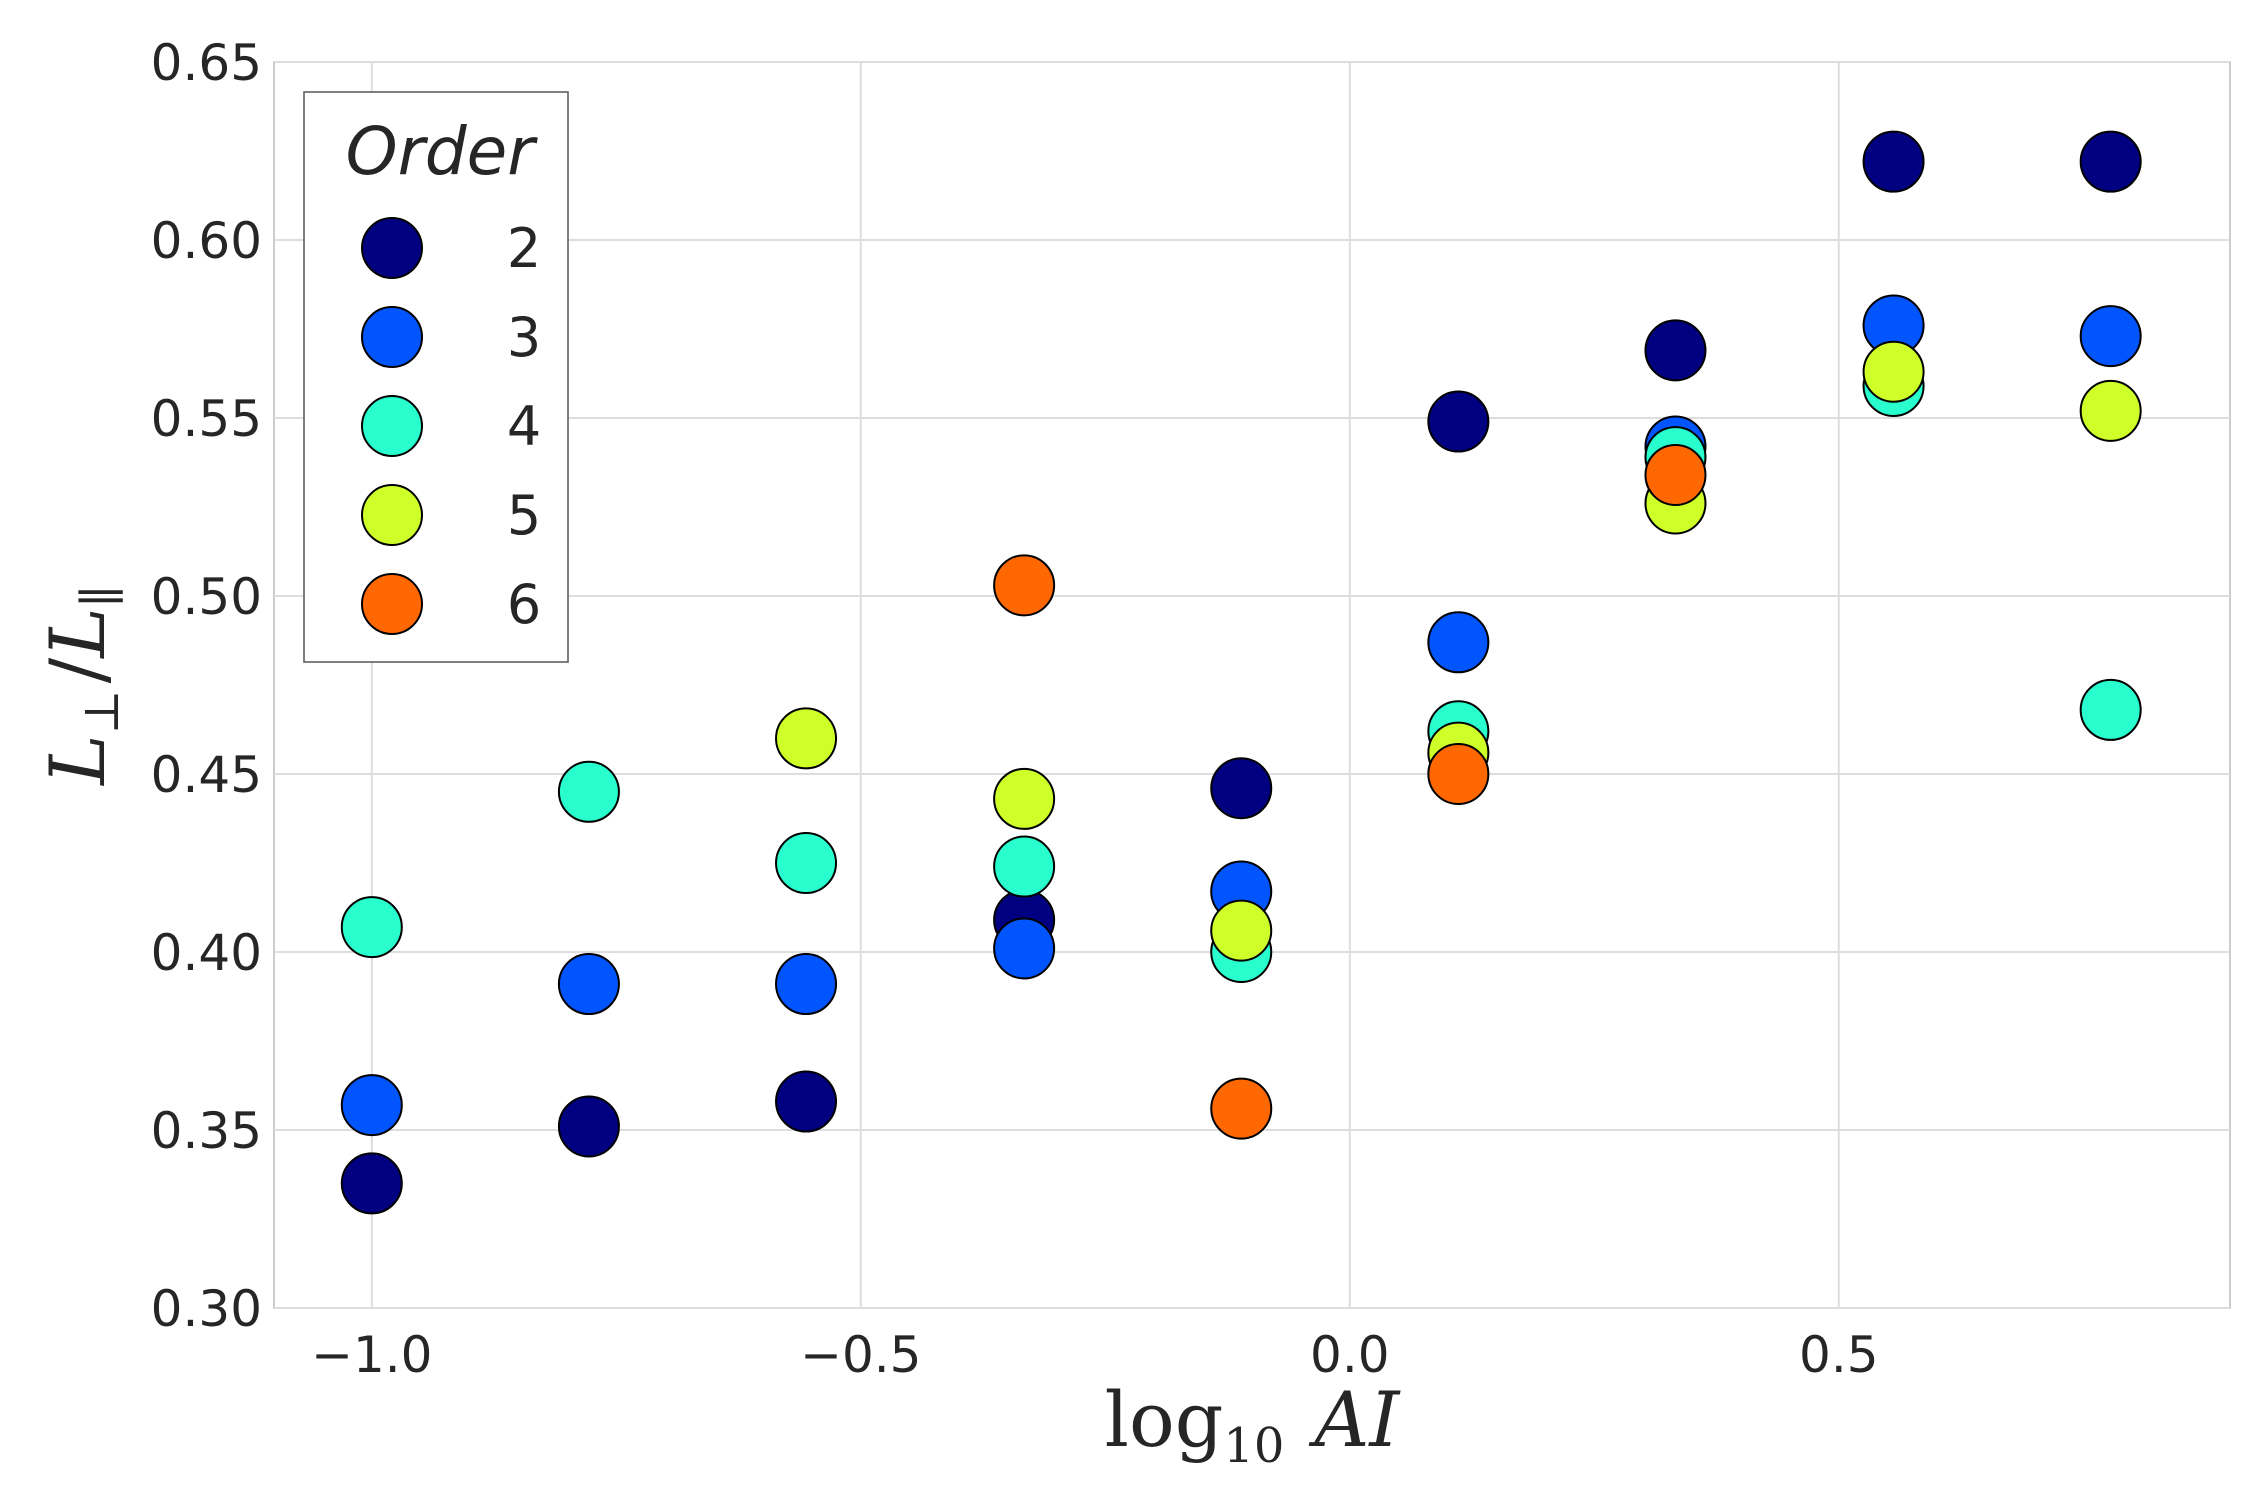  I want to click on x-axis-label-var: AI, so click(1354, 1419).